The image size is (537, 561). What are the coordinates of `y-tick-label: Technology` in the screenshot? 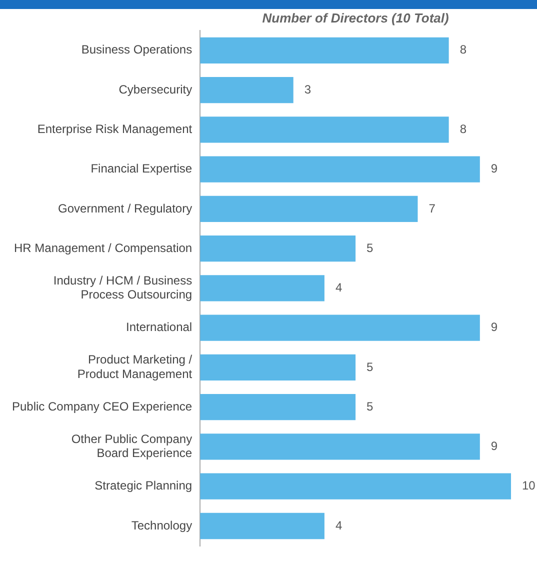 It's located at (161, 525).